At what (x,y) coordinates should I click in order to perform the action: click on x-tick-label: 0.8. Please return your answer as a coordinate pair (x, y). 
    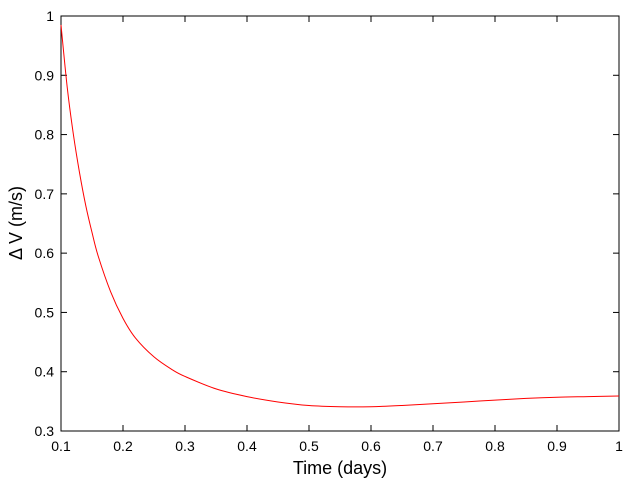
    Looking at the image, I should click on (495, 446).